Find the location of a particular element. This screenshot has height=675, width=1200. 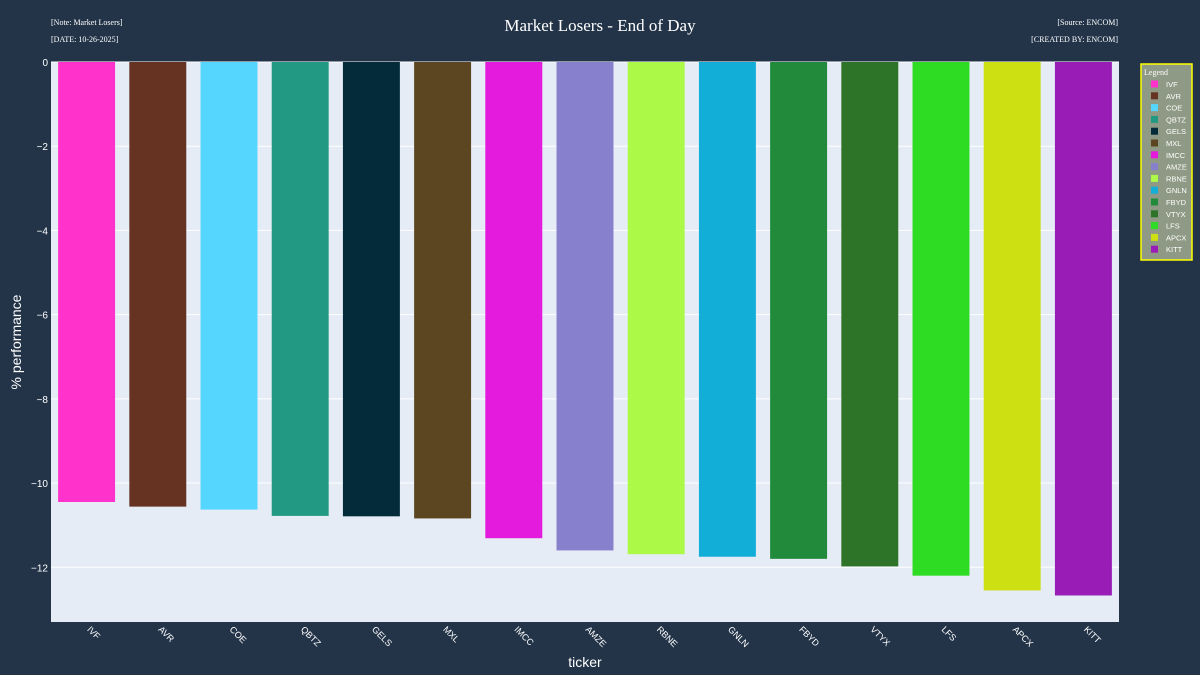

legend-item-label: MXL is located at coordinates (1173, 143).